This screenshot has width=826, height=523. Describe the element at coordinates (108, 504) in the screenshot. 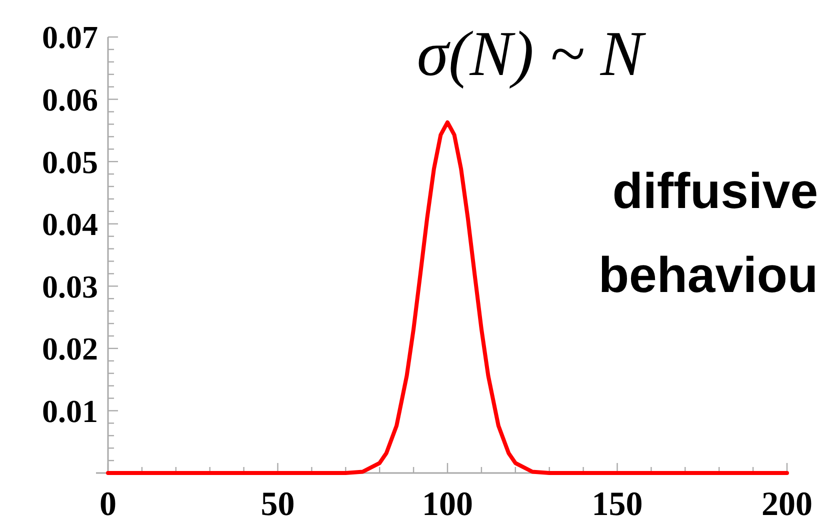

I see `x-tick-label: 0` at that location.